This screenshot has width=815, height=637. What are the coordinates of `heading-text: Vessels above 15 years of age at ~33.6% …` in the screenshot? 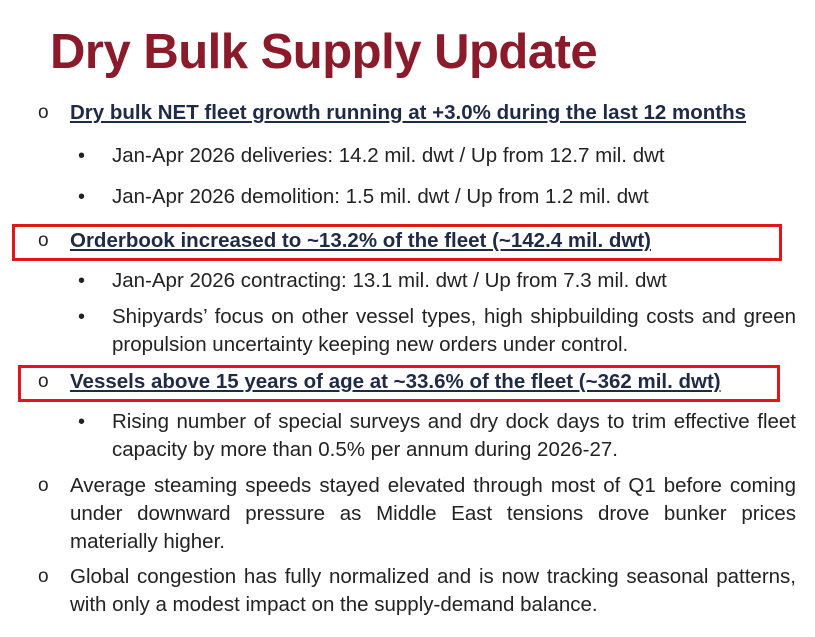 It's located at (395, 381).